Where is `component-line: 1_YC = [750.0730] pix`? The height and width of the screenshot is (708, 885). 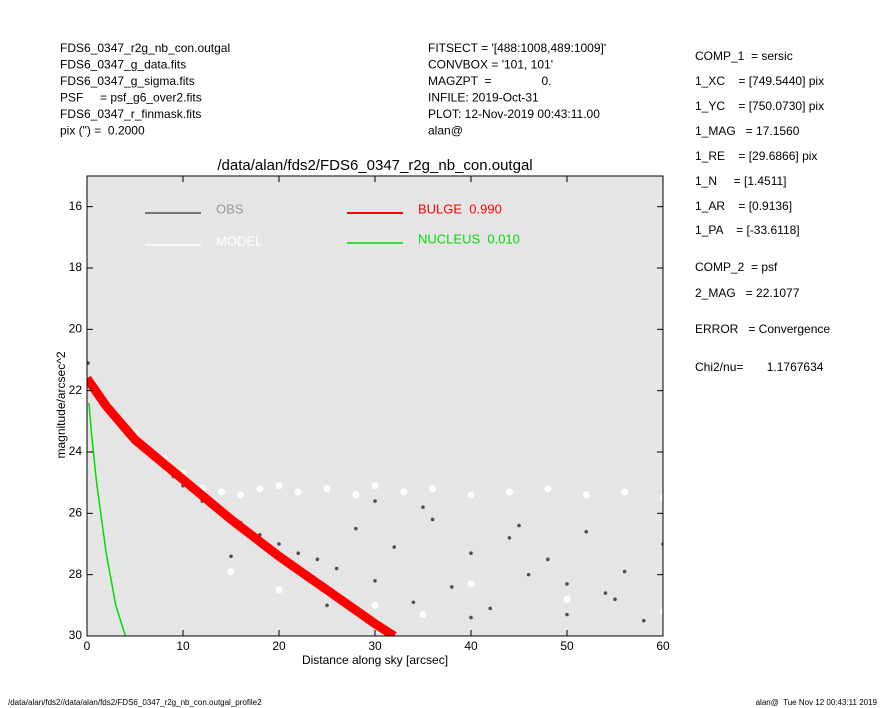 component-line: 1_YC = [750.0730] pix is located at coordinates (759, 106).